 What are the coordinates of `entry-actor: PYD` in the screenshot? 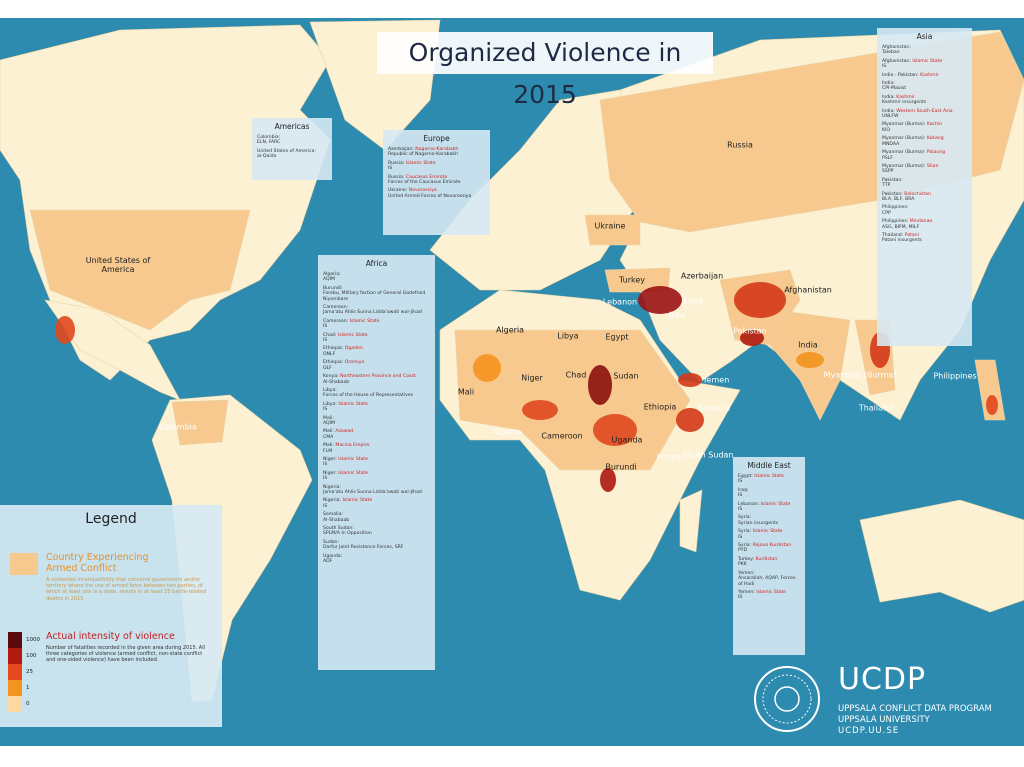 It's located at (743, 551).